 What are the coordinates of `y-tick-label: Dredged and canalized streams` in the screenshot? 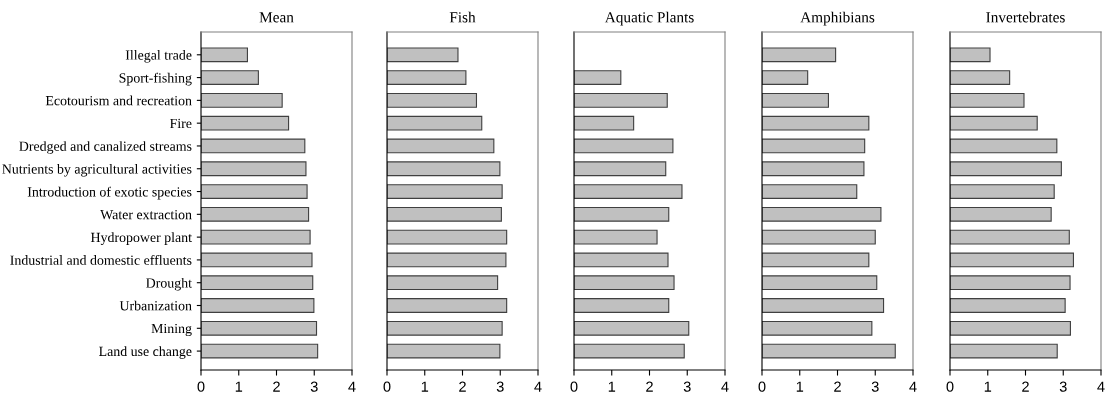 It's located at (105, 147).